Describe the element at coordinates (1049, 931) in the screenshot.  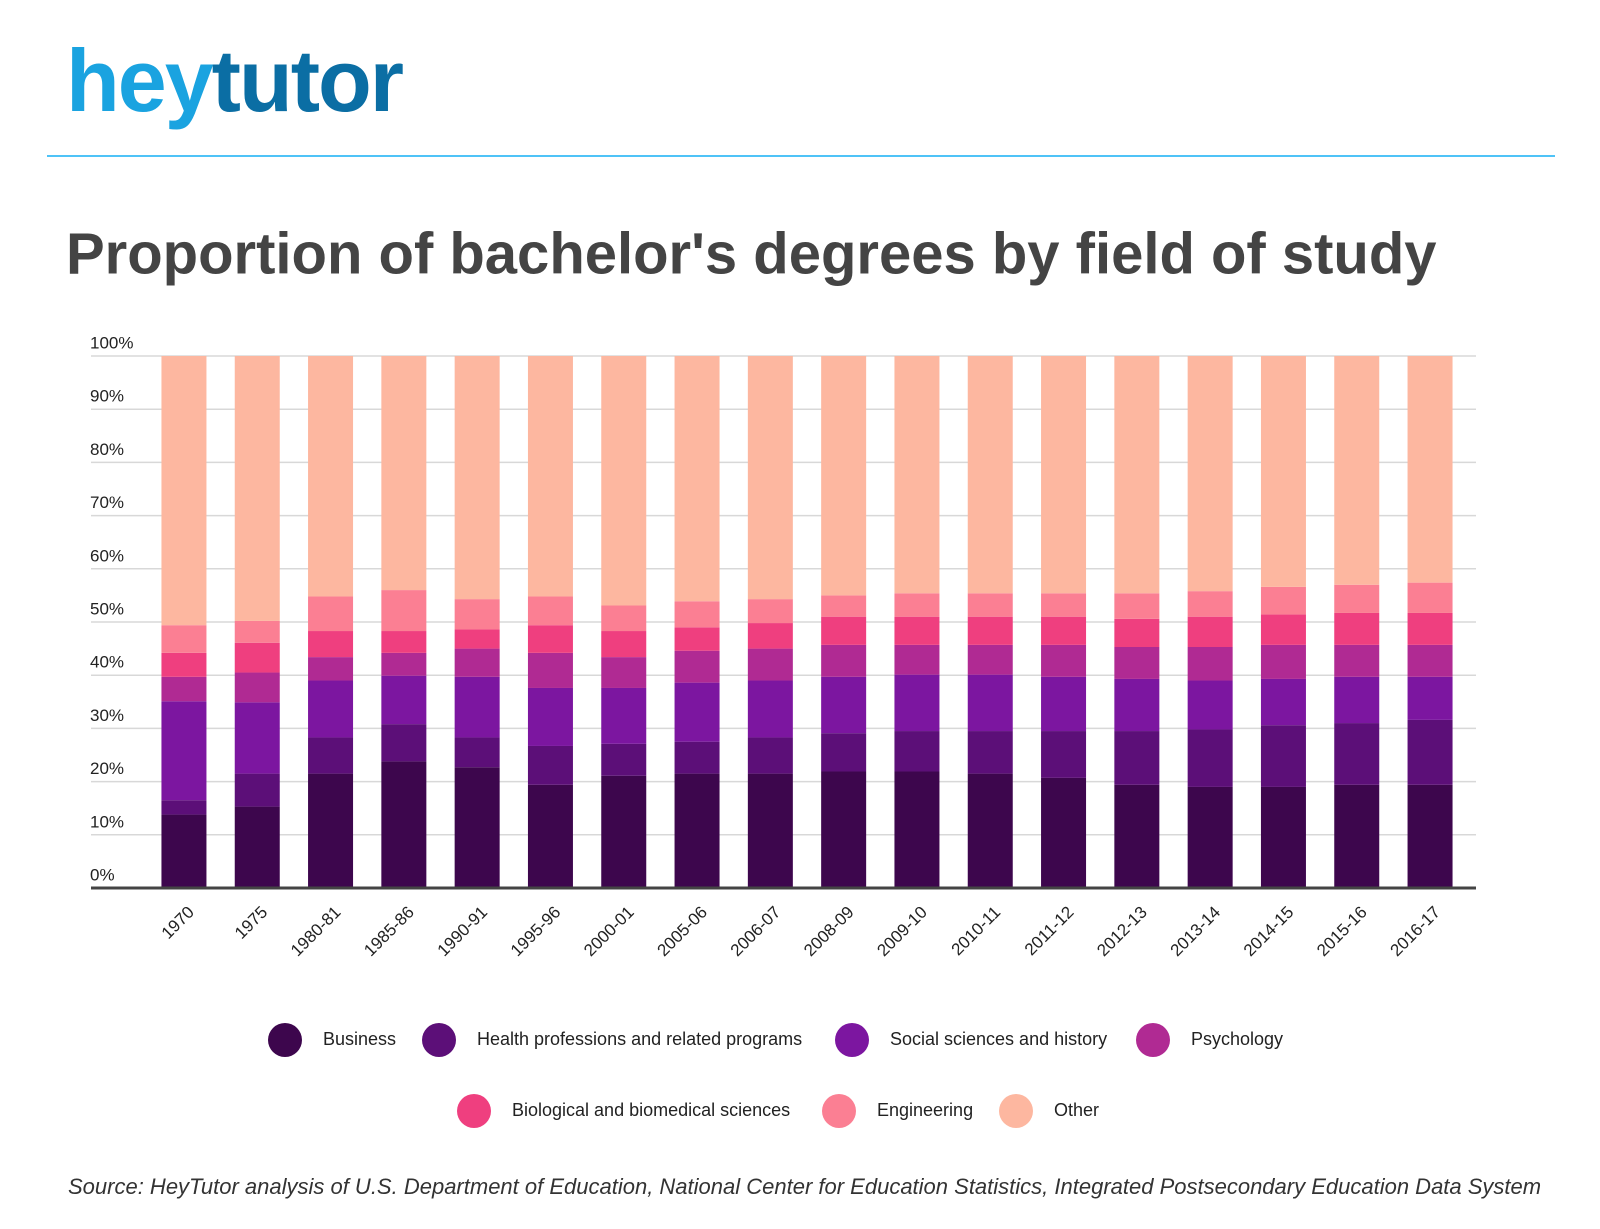
I see `x-tick-label: 2011-12` at that location.